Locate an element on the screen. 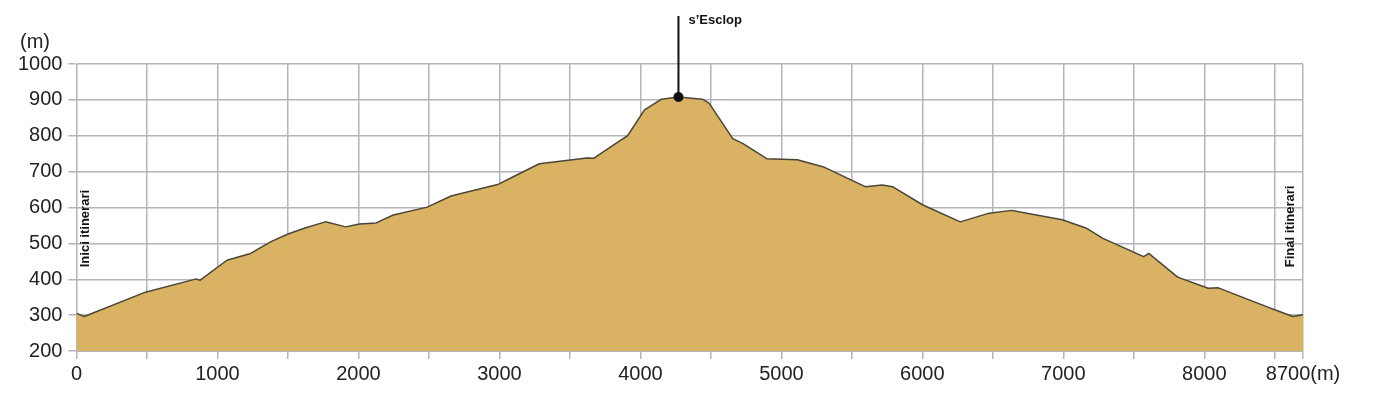 The height and width of the screenshot is (401, 1381). x-tick-label: 3000 is located at coordinates (499, 372).